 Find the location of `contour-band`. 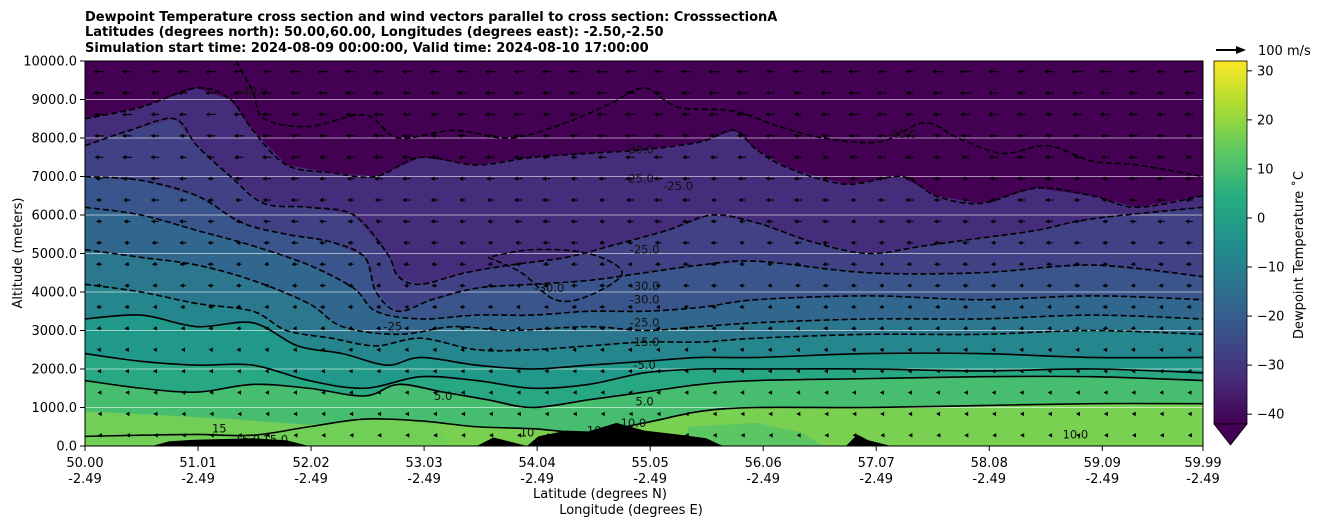

contour-band is located at coordinates (644, 406).